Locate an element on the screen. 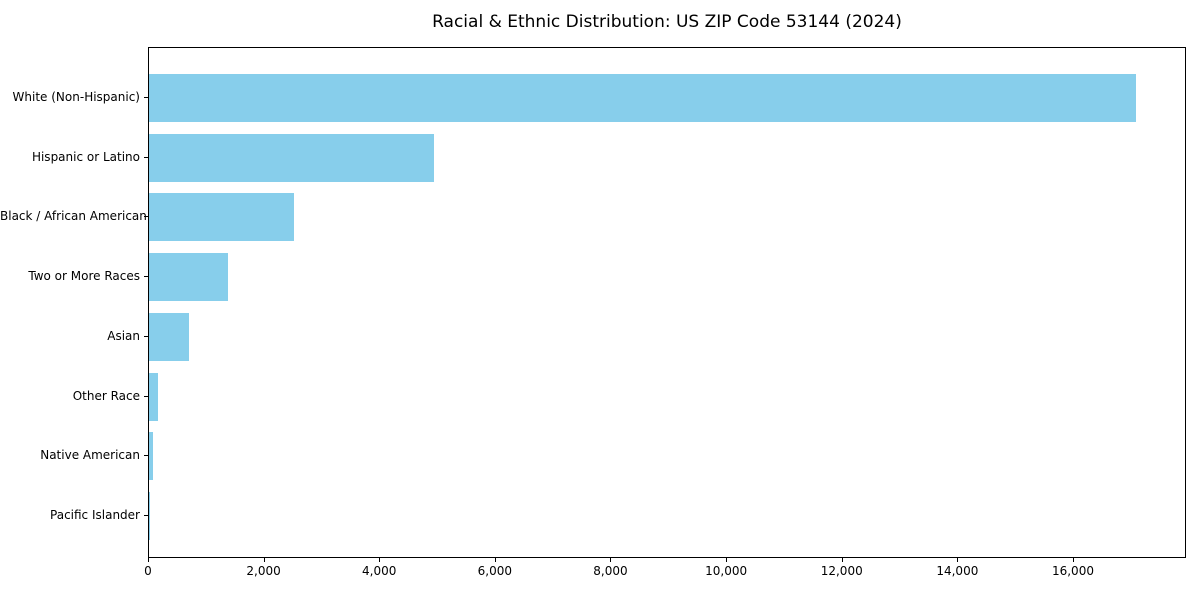 The width and height of the screenshot is (1200, 600). x-axis-tick-label: 16,000 is located at coordinates (1072, 571).